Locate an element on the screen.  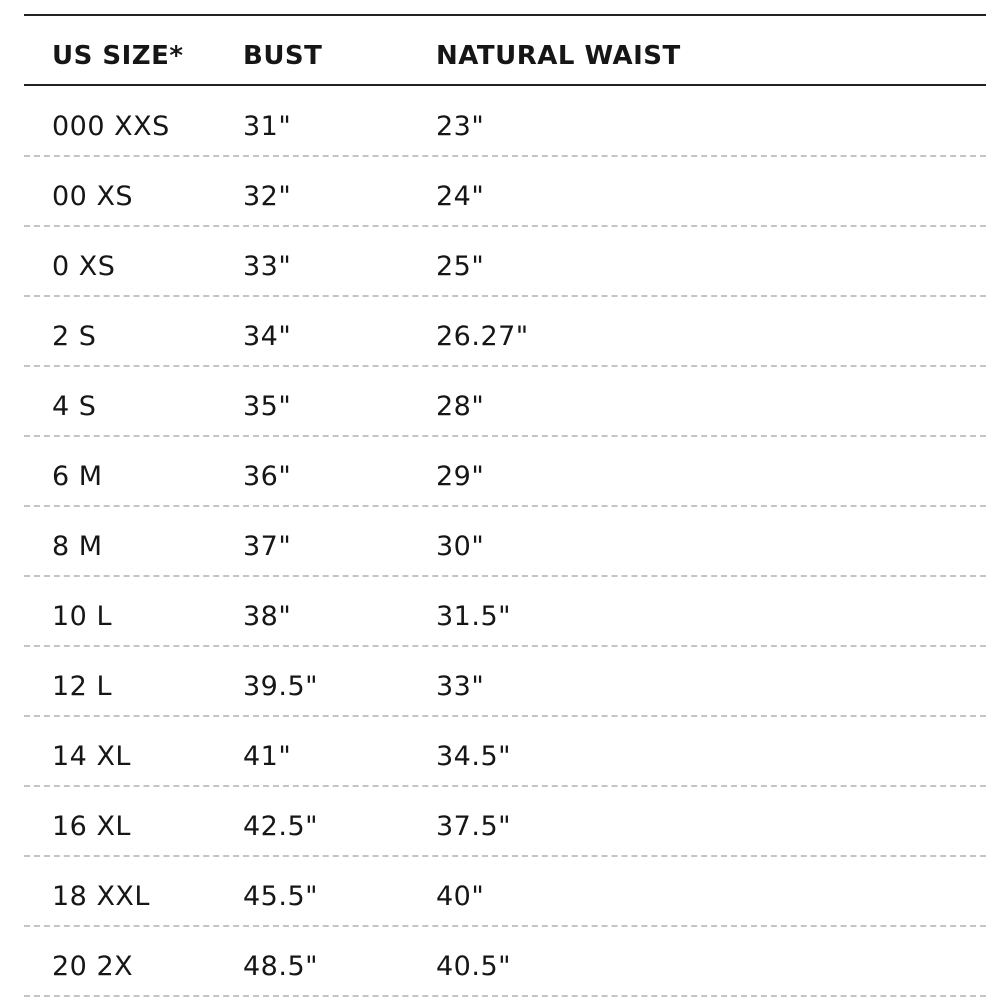
table-cell: 38" is located at coordinates (267, 616).